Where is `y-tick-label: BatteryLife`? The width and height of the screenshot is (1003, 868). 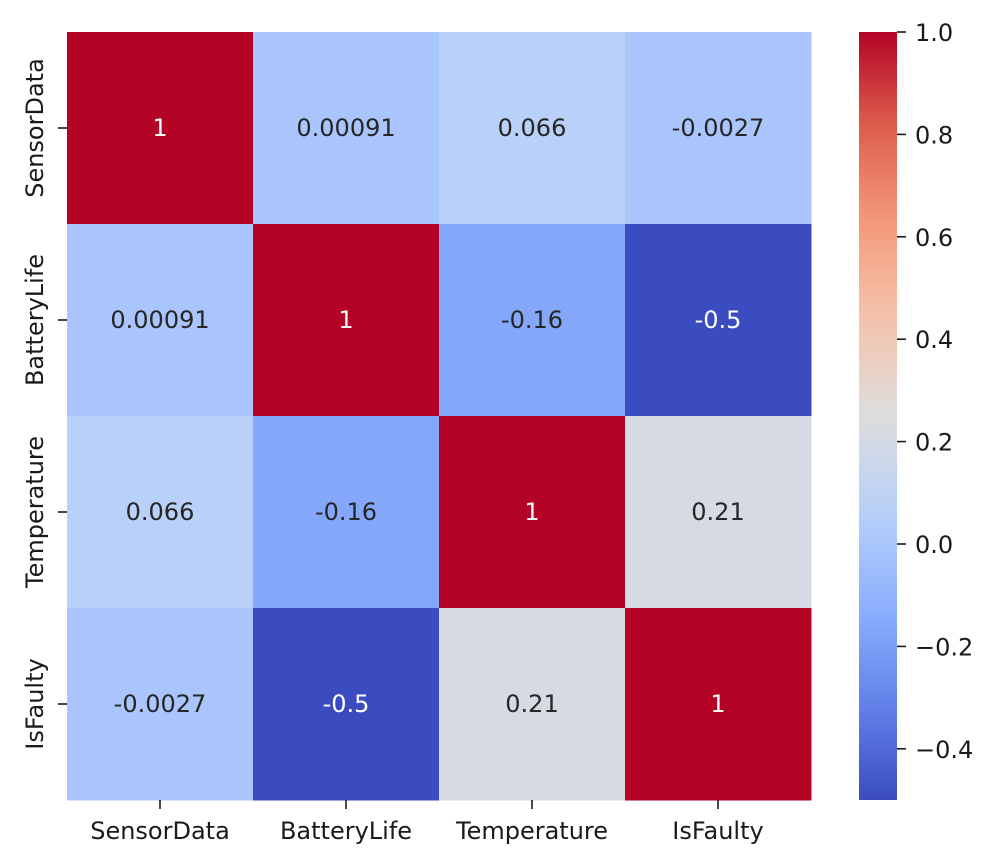 y-tick-label: BatteryLife is located at coordinates (35, 320).